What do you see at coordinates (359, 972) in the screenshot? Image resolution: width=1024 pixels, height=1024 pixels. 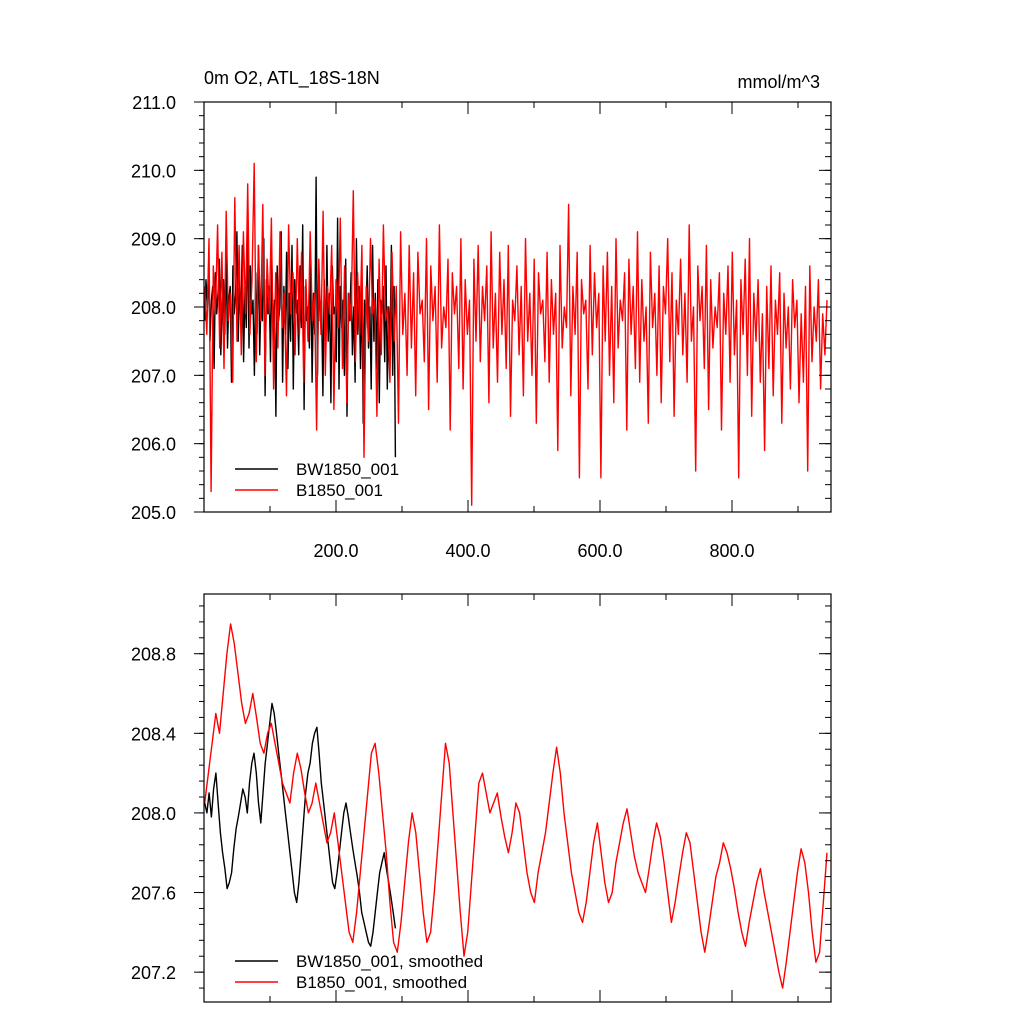 I see `bottom-legend: BW1850_001, smoothed B1850_001, smoothed` at bounding box center [359, 972].